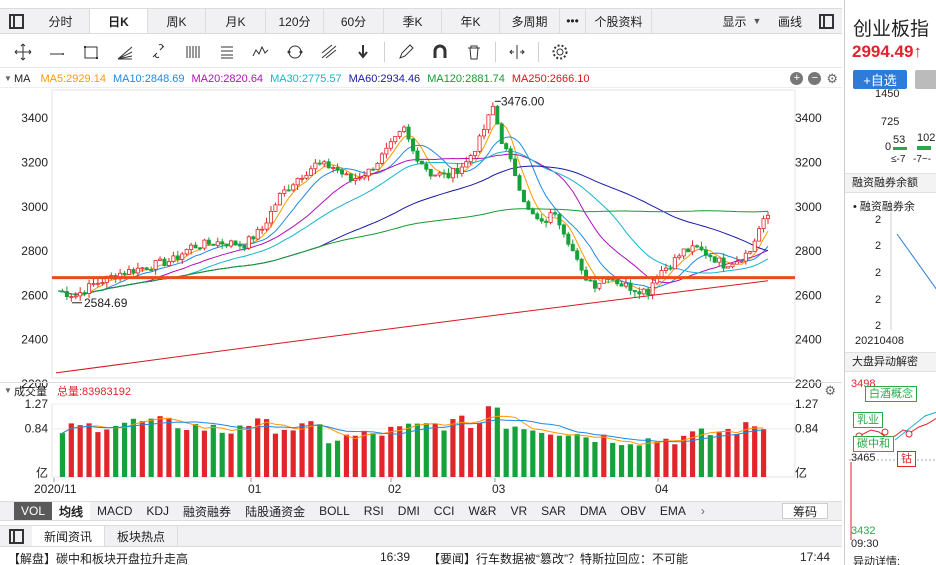  Describe the element at coordinates (466, 78) in the screenshot. I see `ma-legend-item: MA120:2881.74` at that location.